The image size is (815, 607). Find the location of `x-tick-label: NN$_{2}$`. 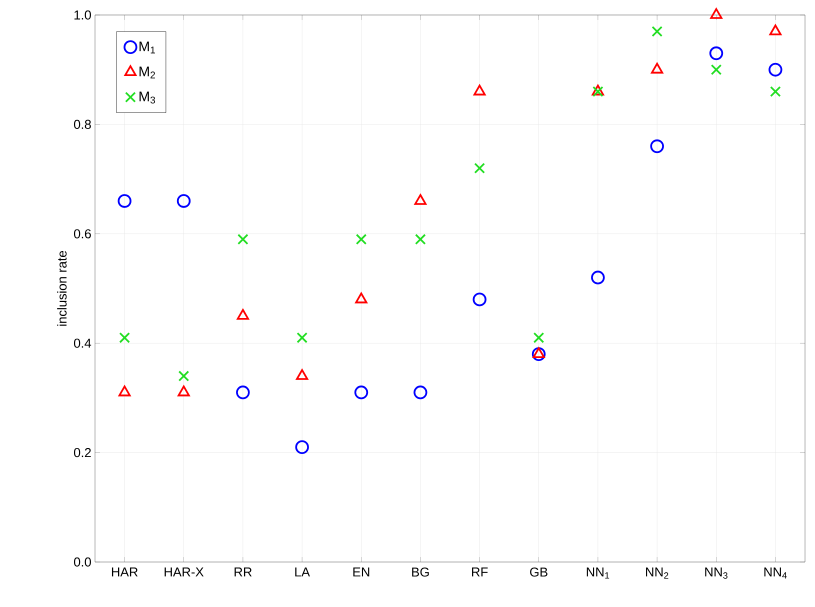

x-tick-label: NN$_{2}$ is located at coordinates (657, 573).